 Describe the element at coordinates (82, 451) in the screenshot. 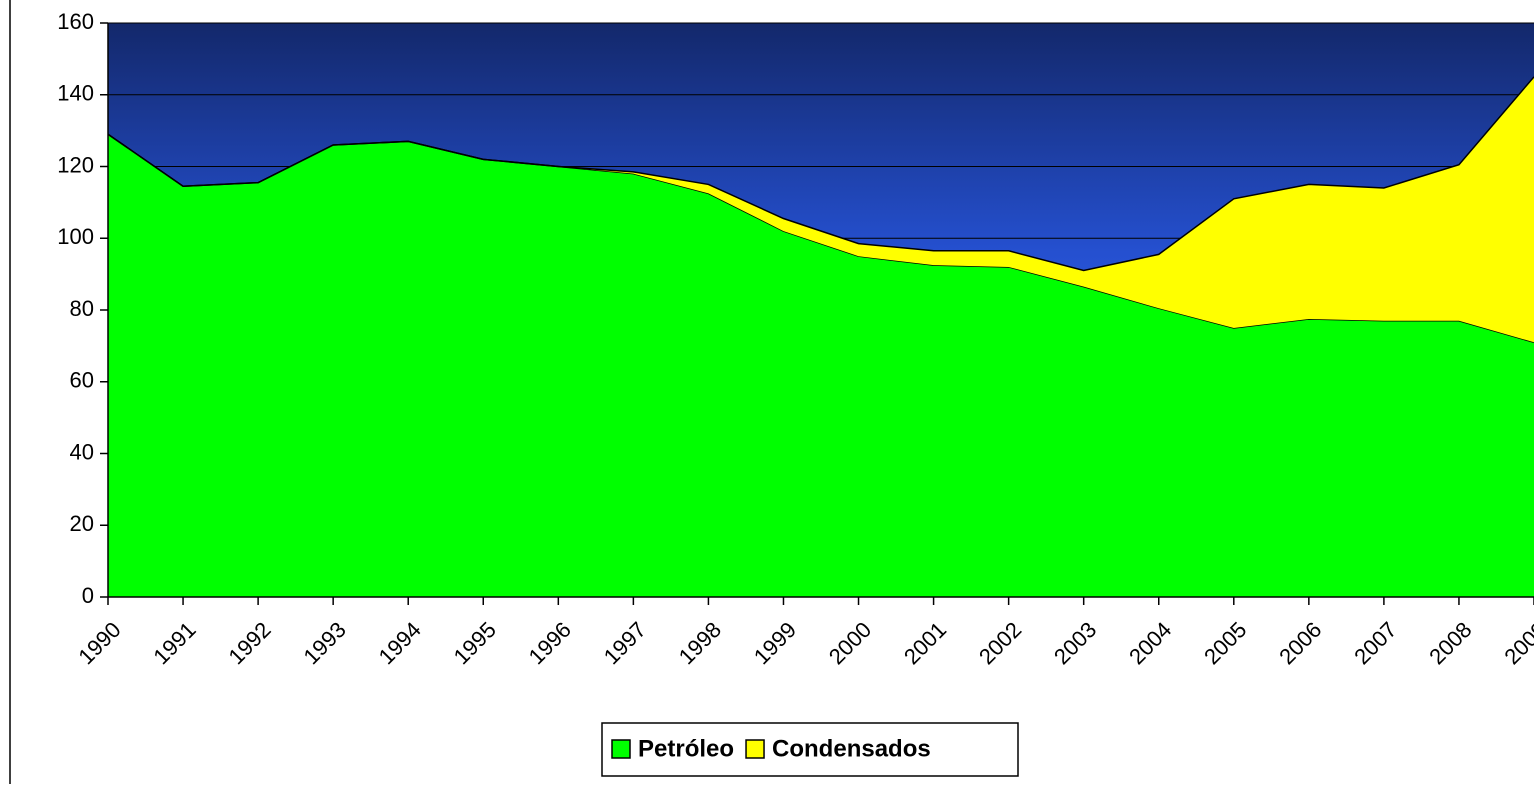

I see `y-tick-label: 40` at that location.